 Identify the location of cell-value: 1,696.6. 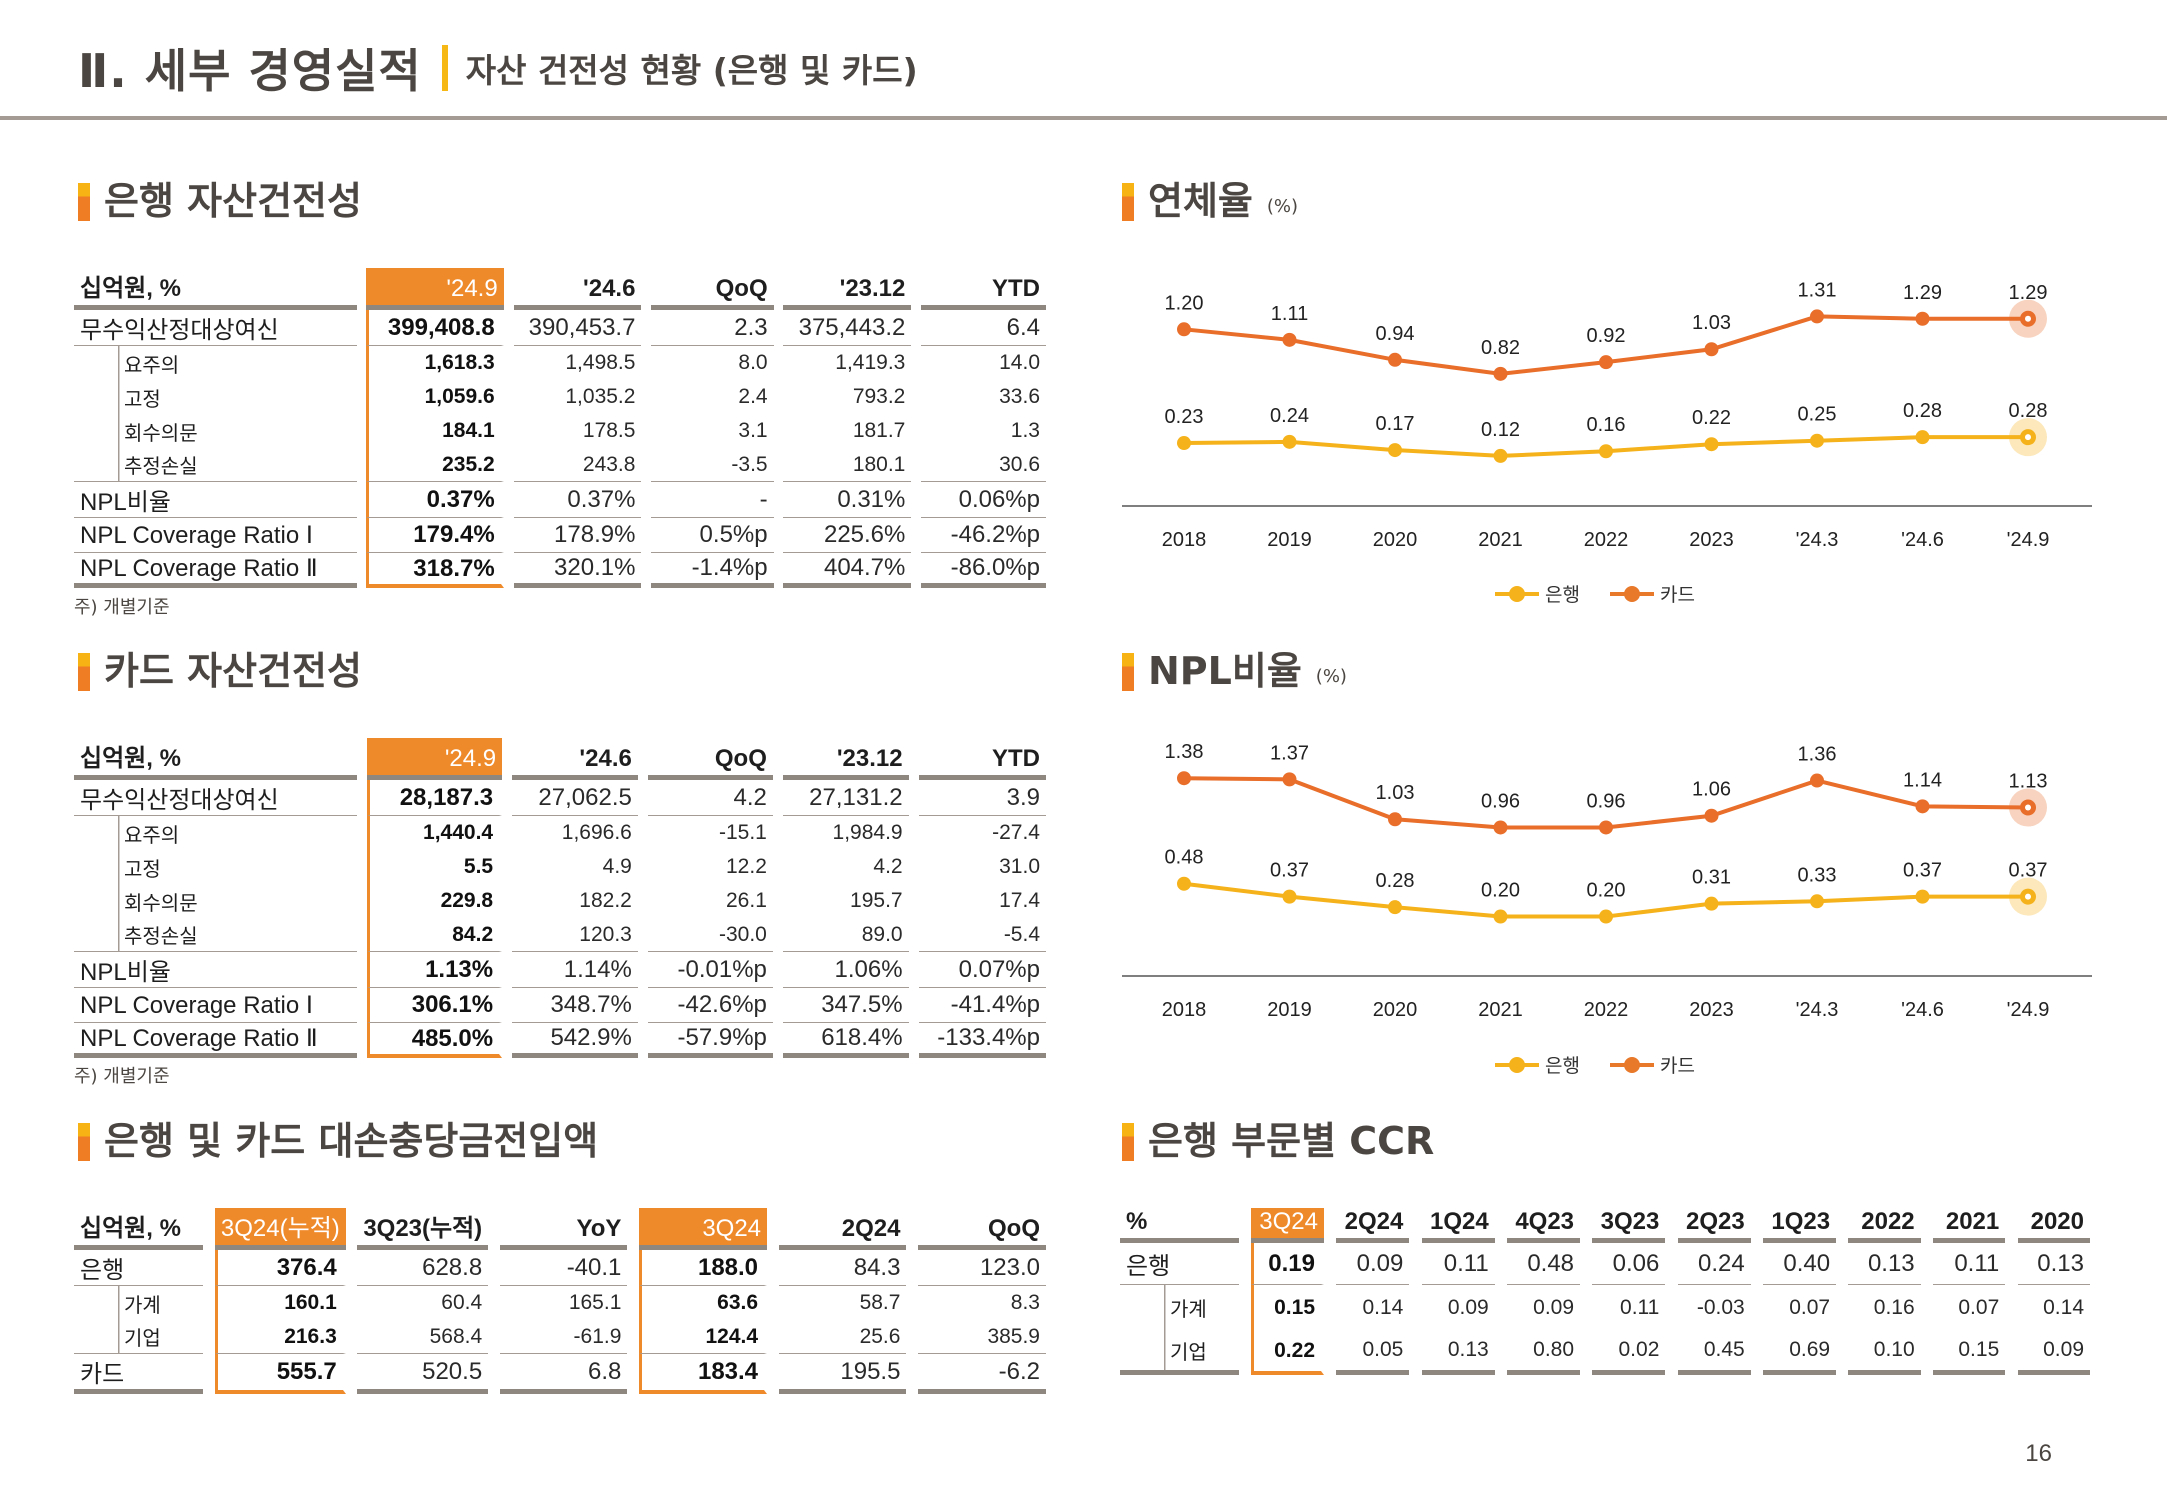
(596, 832).